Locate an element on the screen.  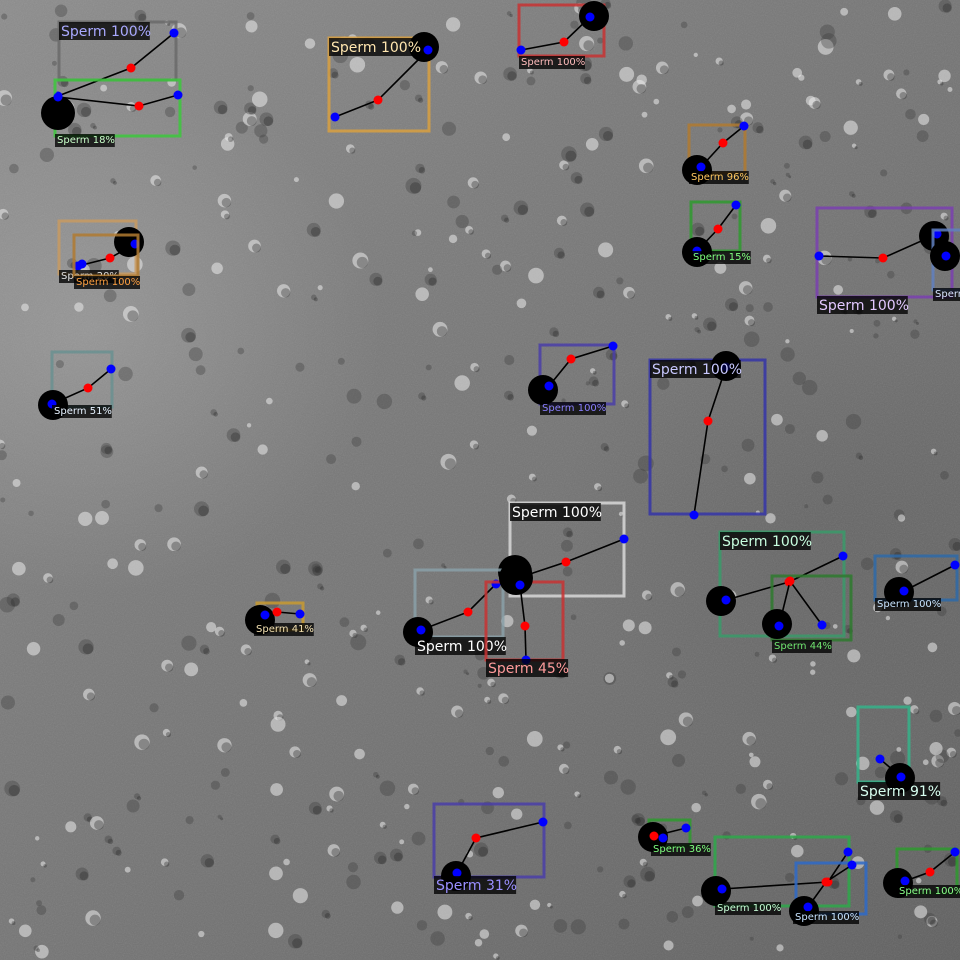
sperm-detection: Sperm 96% is located at coordinates (715, 153).